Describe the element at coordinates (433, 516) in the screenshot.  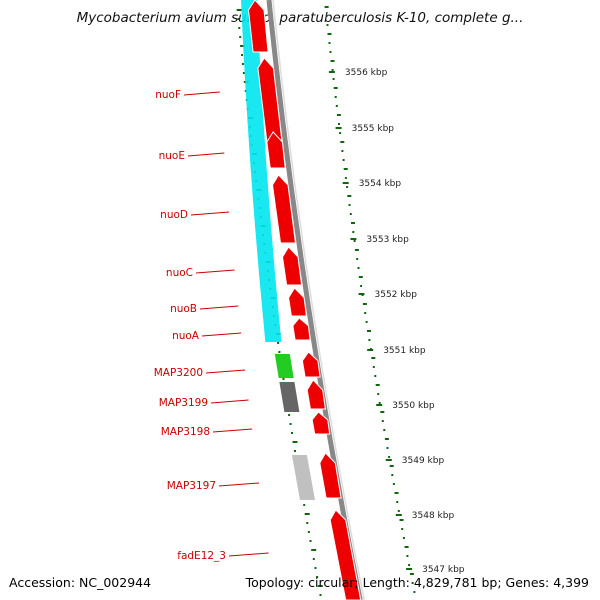
I see `ruler-label: 3548 kbp` at that location.